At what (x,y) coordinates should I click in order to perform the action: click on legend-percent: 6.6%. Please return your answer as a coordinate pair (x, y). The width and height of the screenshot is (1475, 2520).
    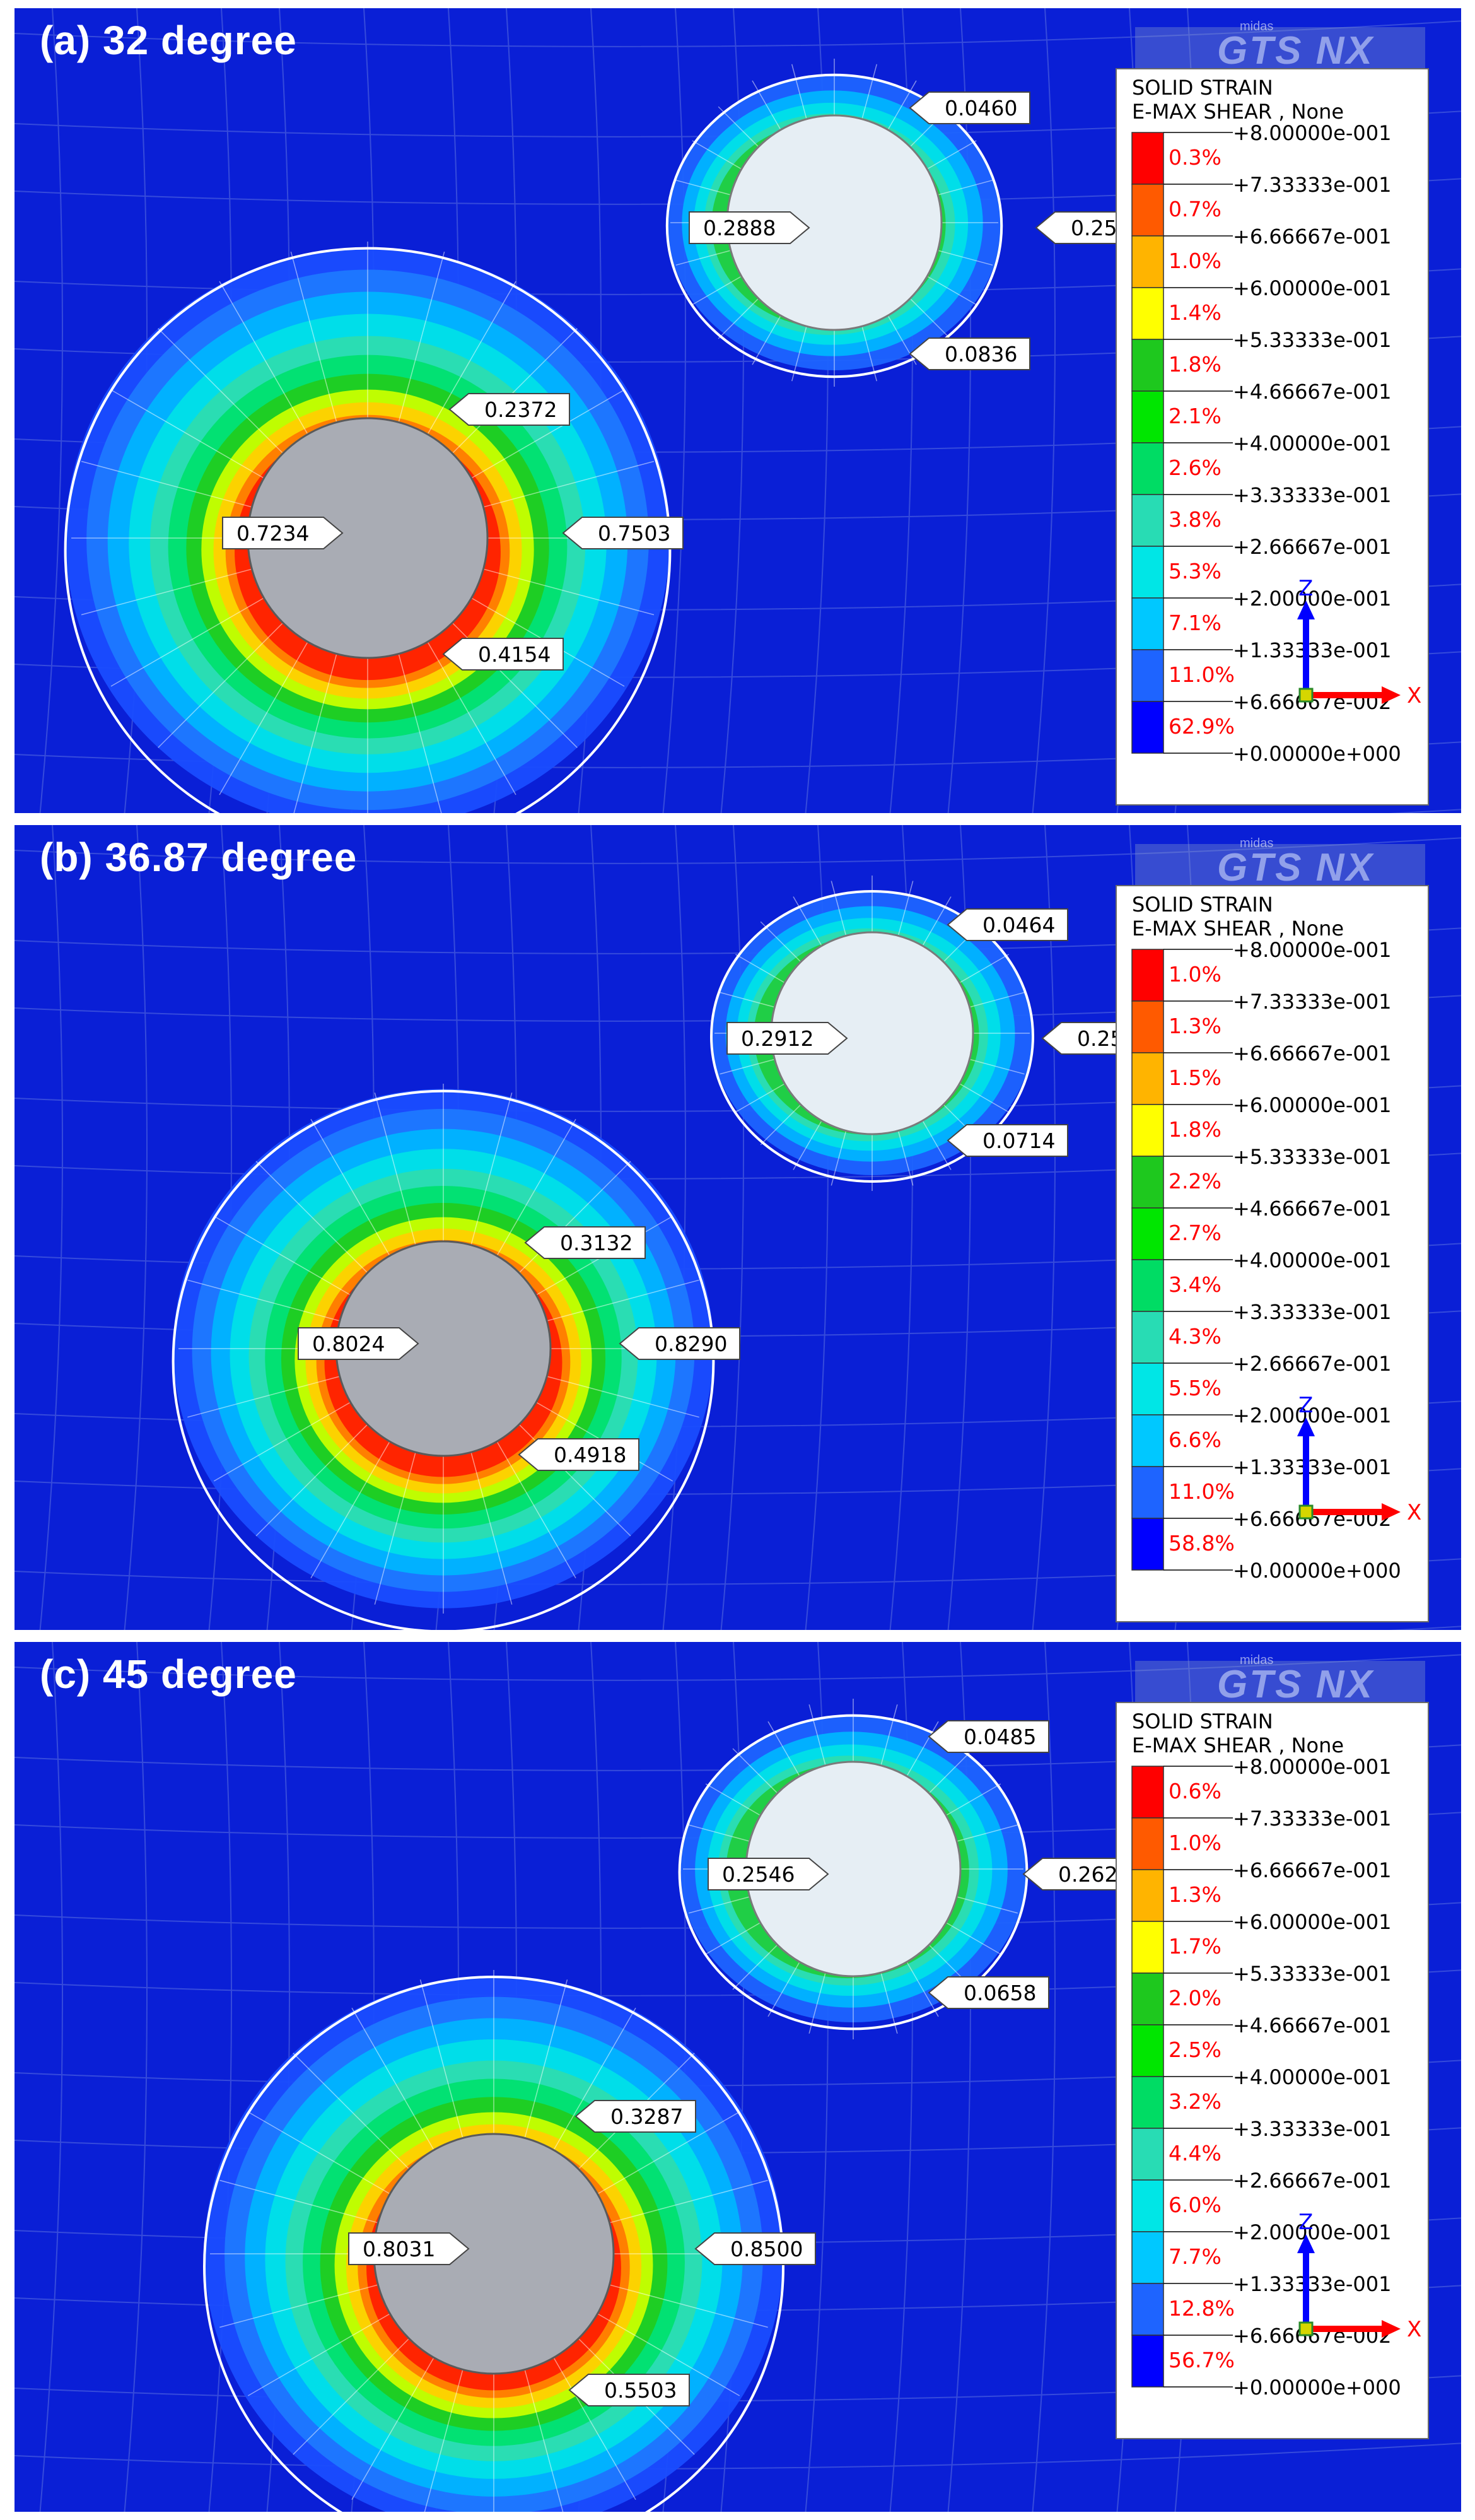
    Looking at the image, I should click on (1195, 1439).